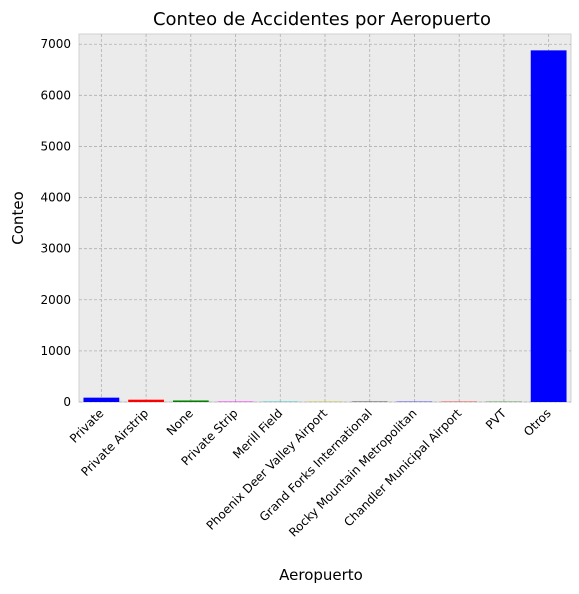  Describe the element at coordinates (55, 249) in the screenshot. I see `y-tick-label: 3000` at that location.